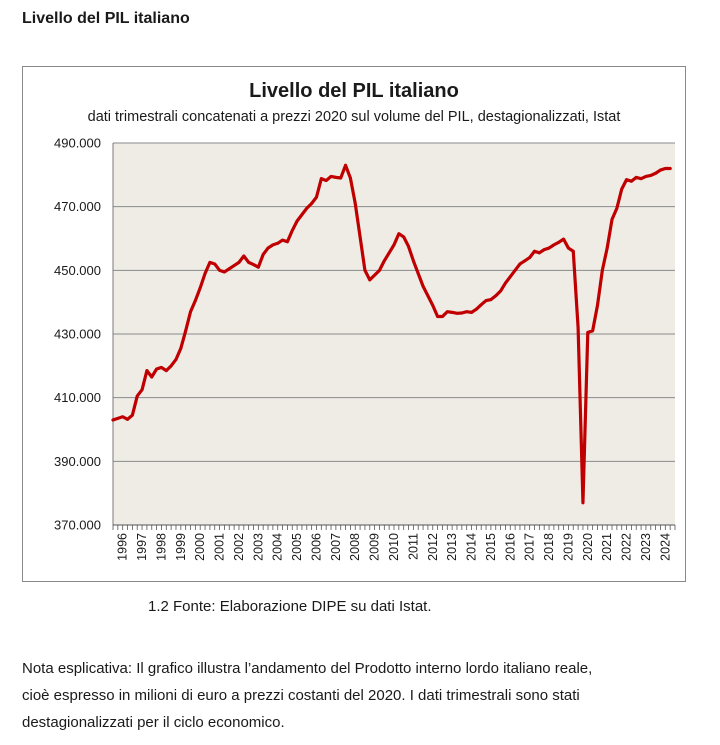  Describe the element at coordinates (316, 547) in the screenshot. I see `x-tick-label: 2006` at that location.